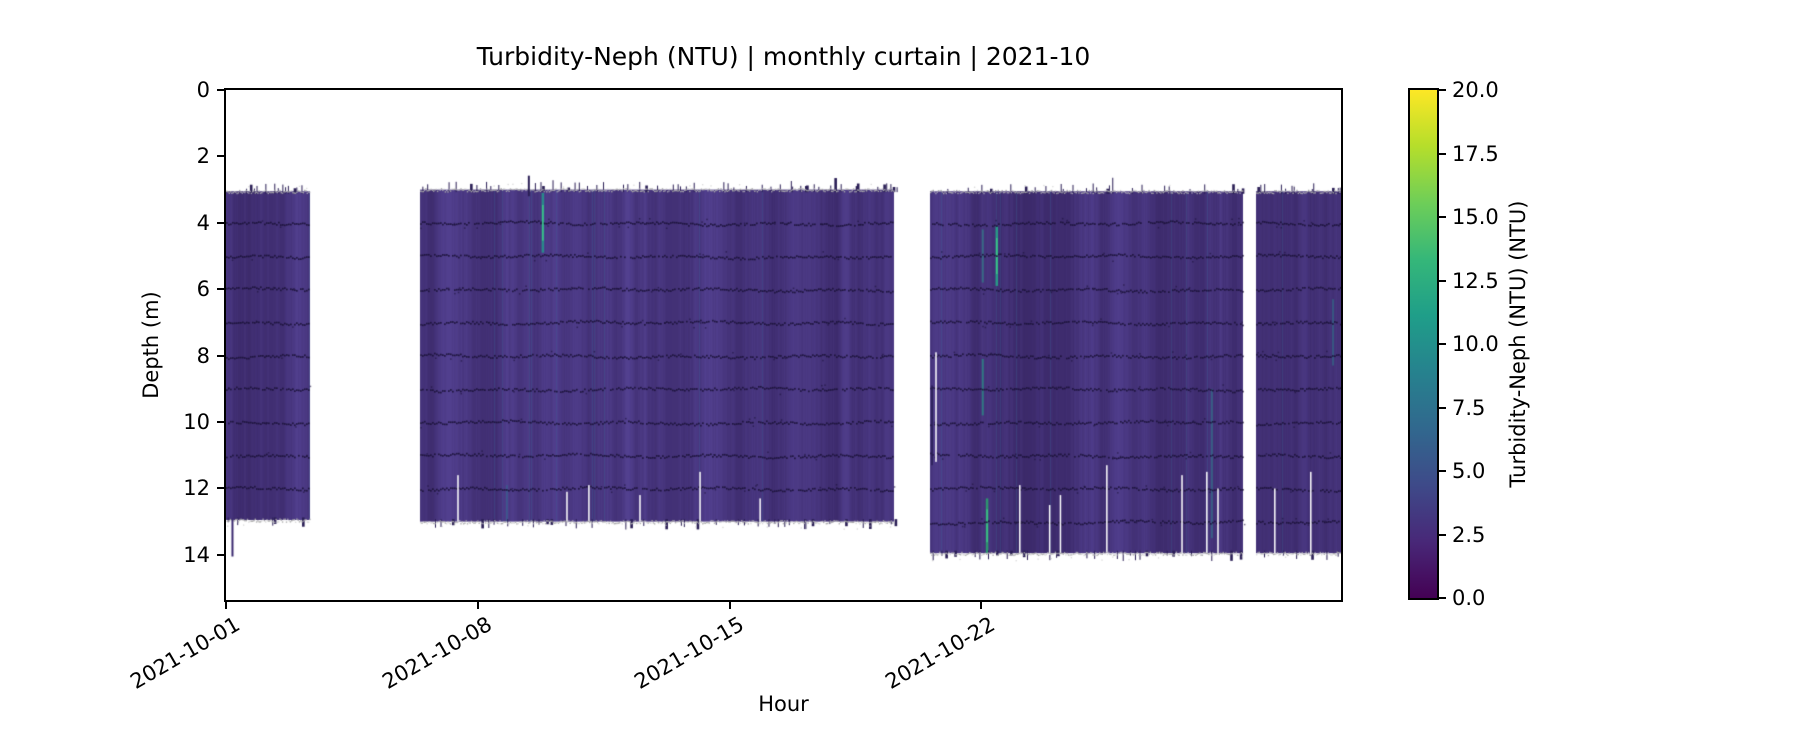 Image resolution: width=1800 pixels, height=750 pixels. Describe the element at coordinates (1469, 598) in the screenshot. I see `colorbar-tick-label: 0.0` at that location.